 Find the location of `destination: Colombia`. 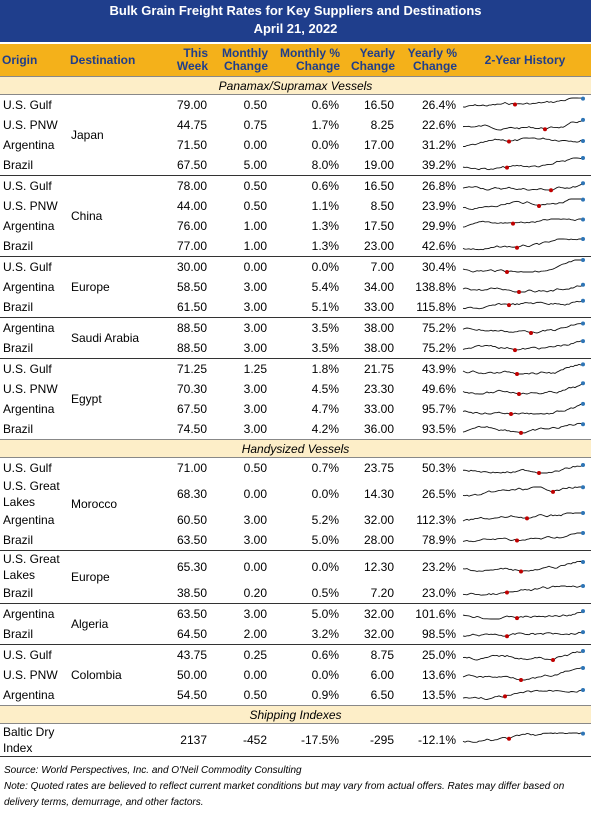

destination: Colombia is located at coordinates (114, 675).